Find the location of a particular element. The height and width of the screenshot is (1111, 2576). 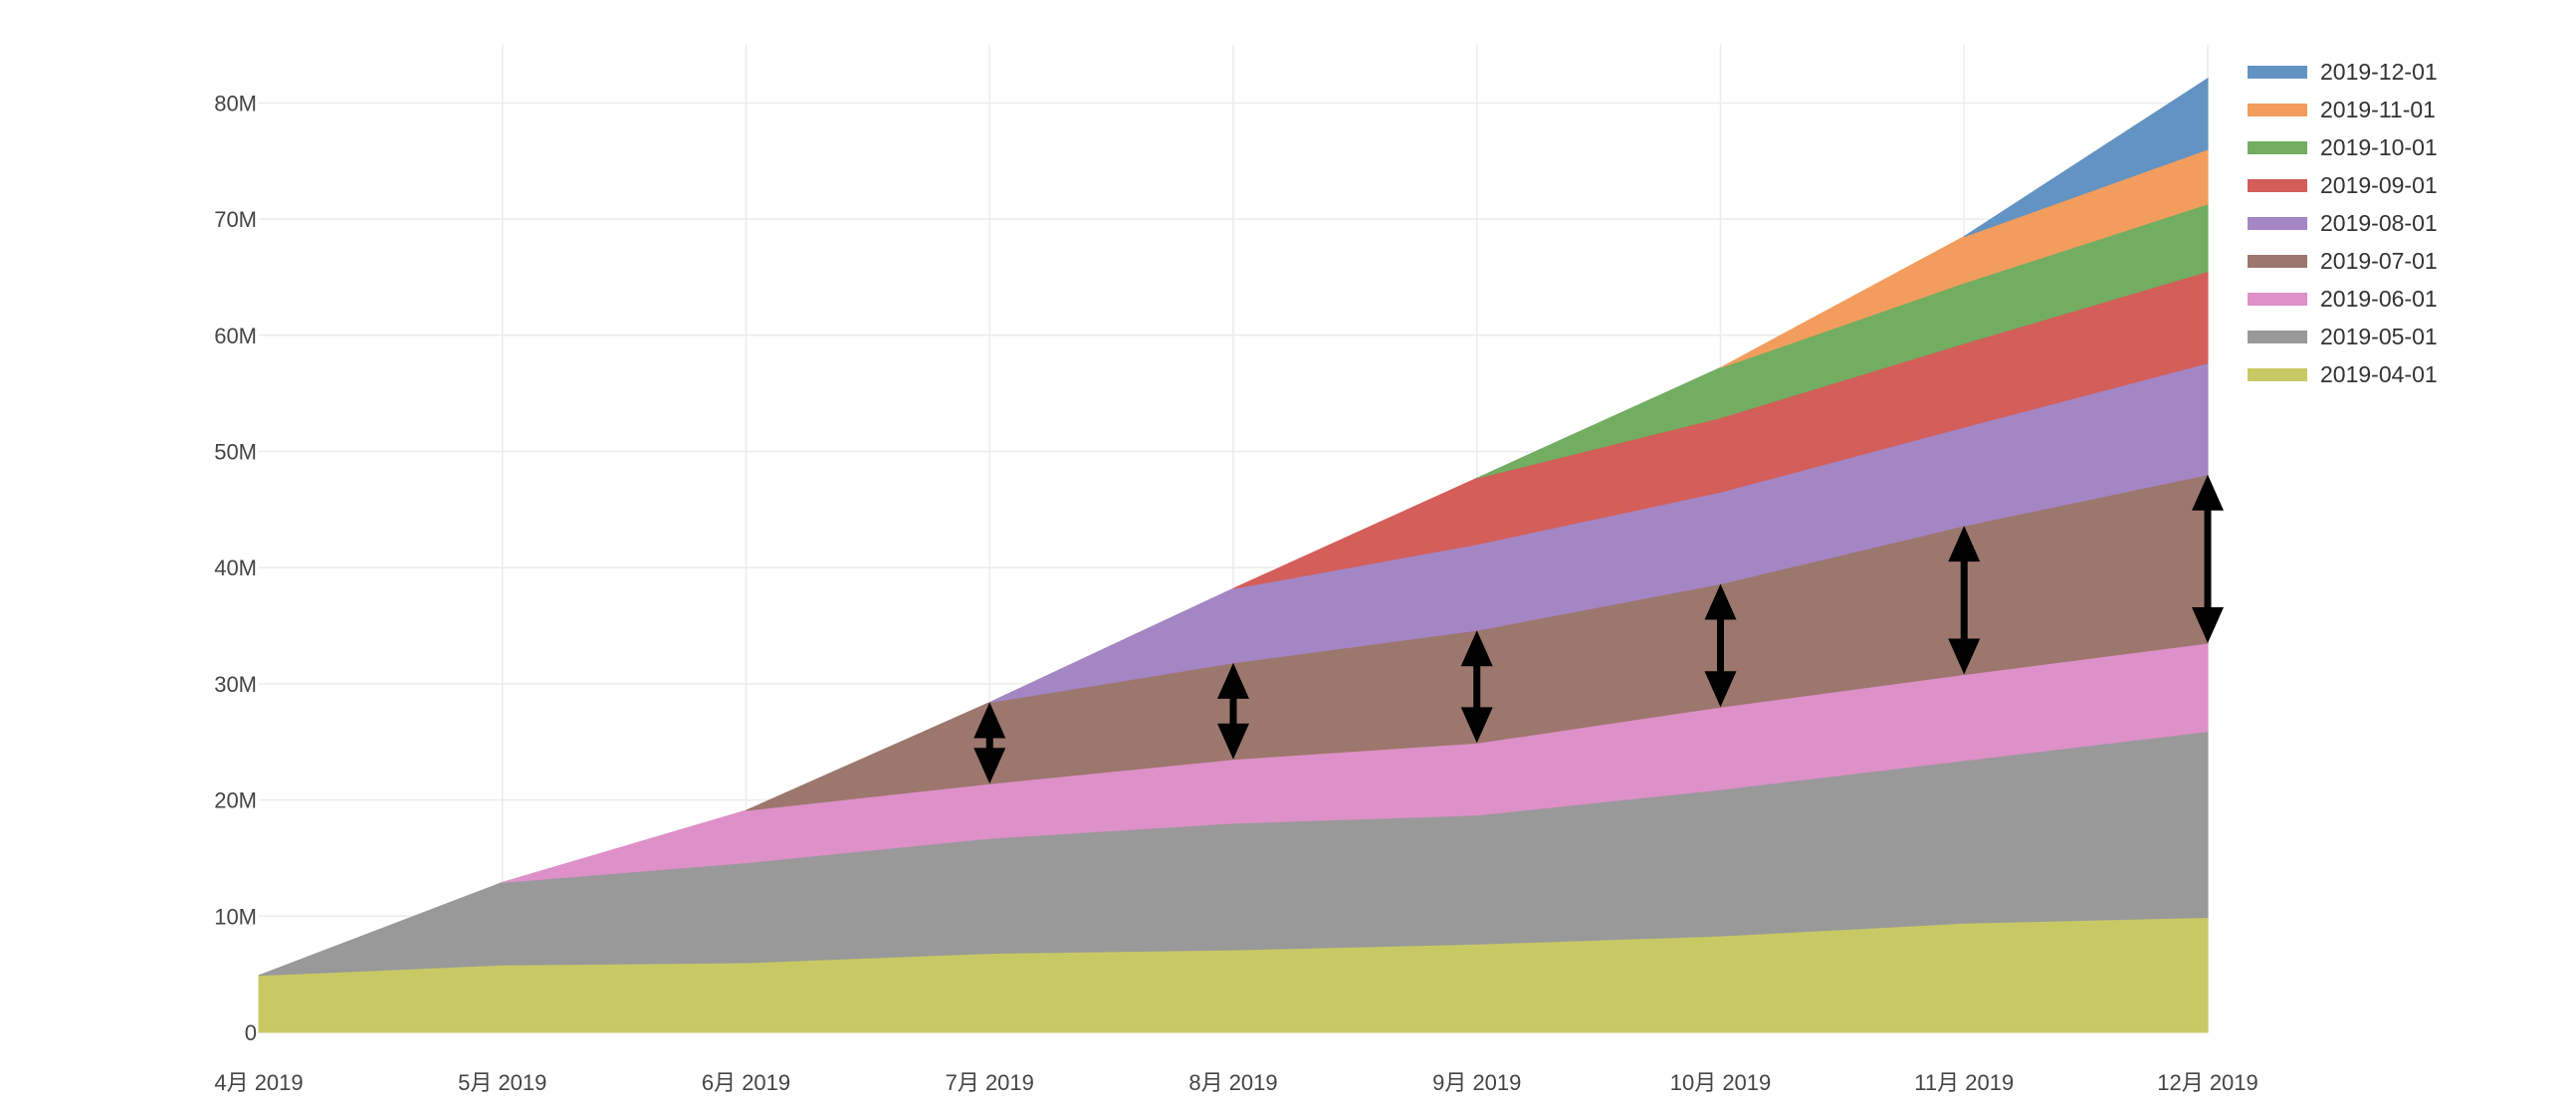

y-tick-label: 70M is located at coordinates (235, 220).